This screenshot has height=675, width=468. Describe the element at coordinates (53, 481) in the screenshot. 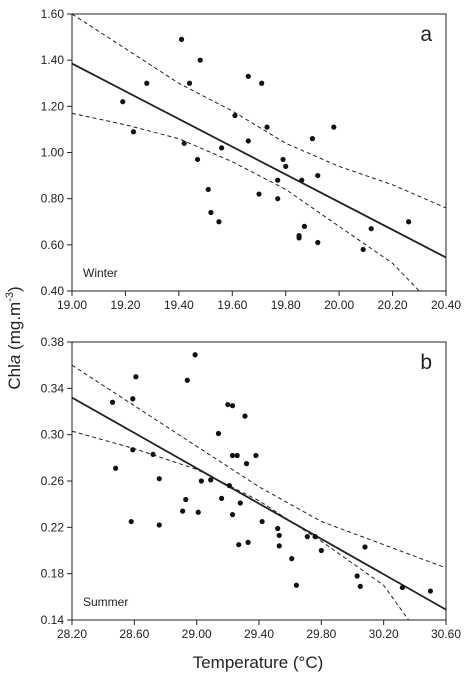

I see `y-tick-label: 0.26` at that location.